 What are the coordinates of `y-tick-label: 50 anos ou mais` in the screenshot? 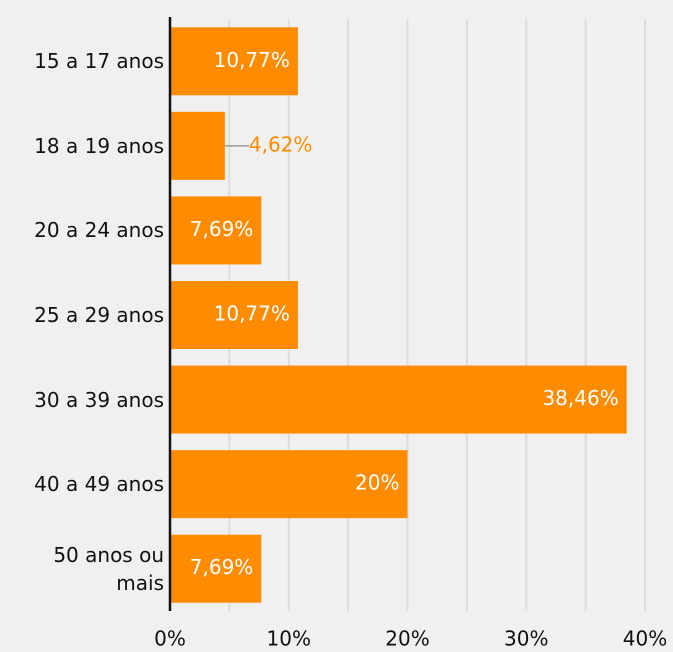 It's located at (108, 568).